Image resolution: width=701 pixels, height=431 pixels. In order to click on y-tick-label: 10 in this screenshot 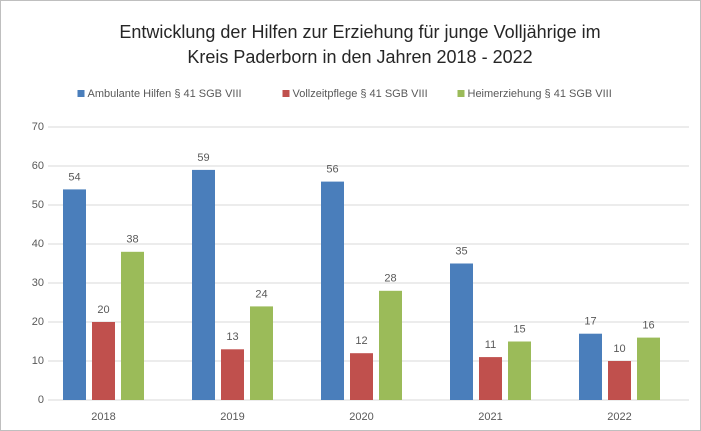, I will do `click(38, 361)`.